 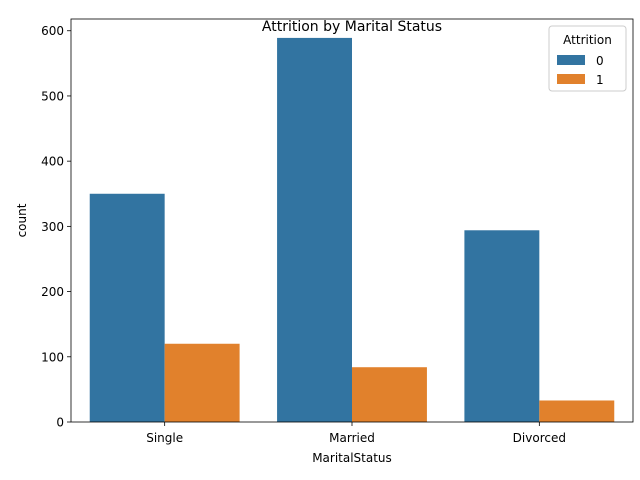 I want to click on y-axis: 0 100 200 300 400 500 600, so click(x=56, y=227).